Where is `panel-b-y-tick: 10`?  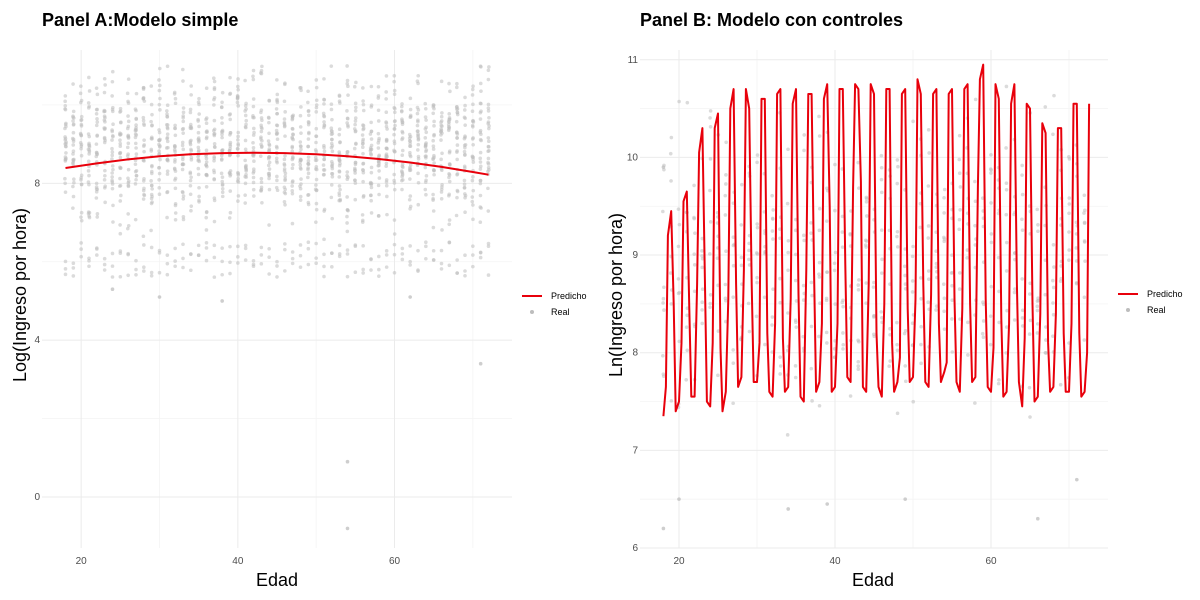
panel-b-y-tick: 10 is located at coordinates (633, 157).